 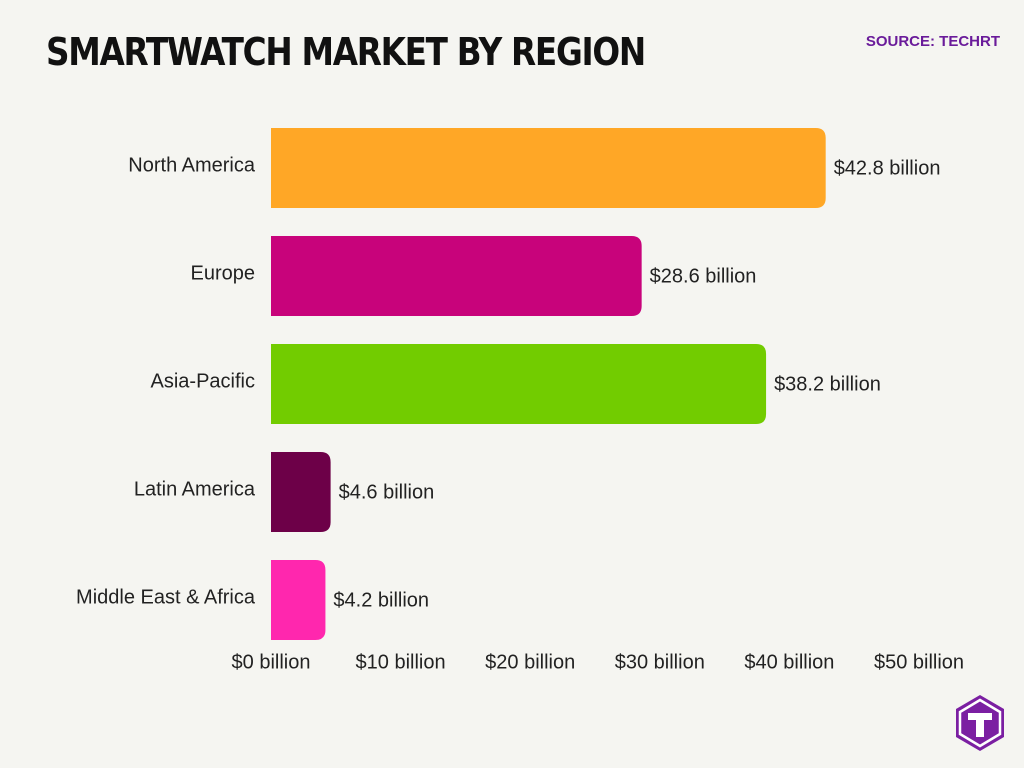 I want to click on techrt-logo-icon, so click(x=980, y=723).